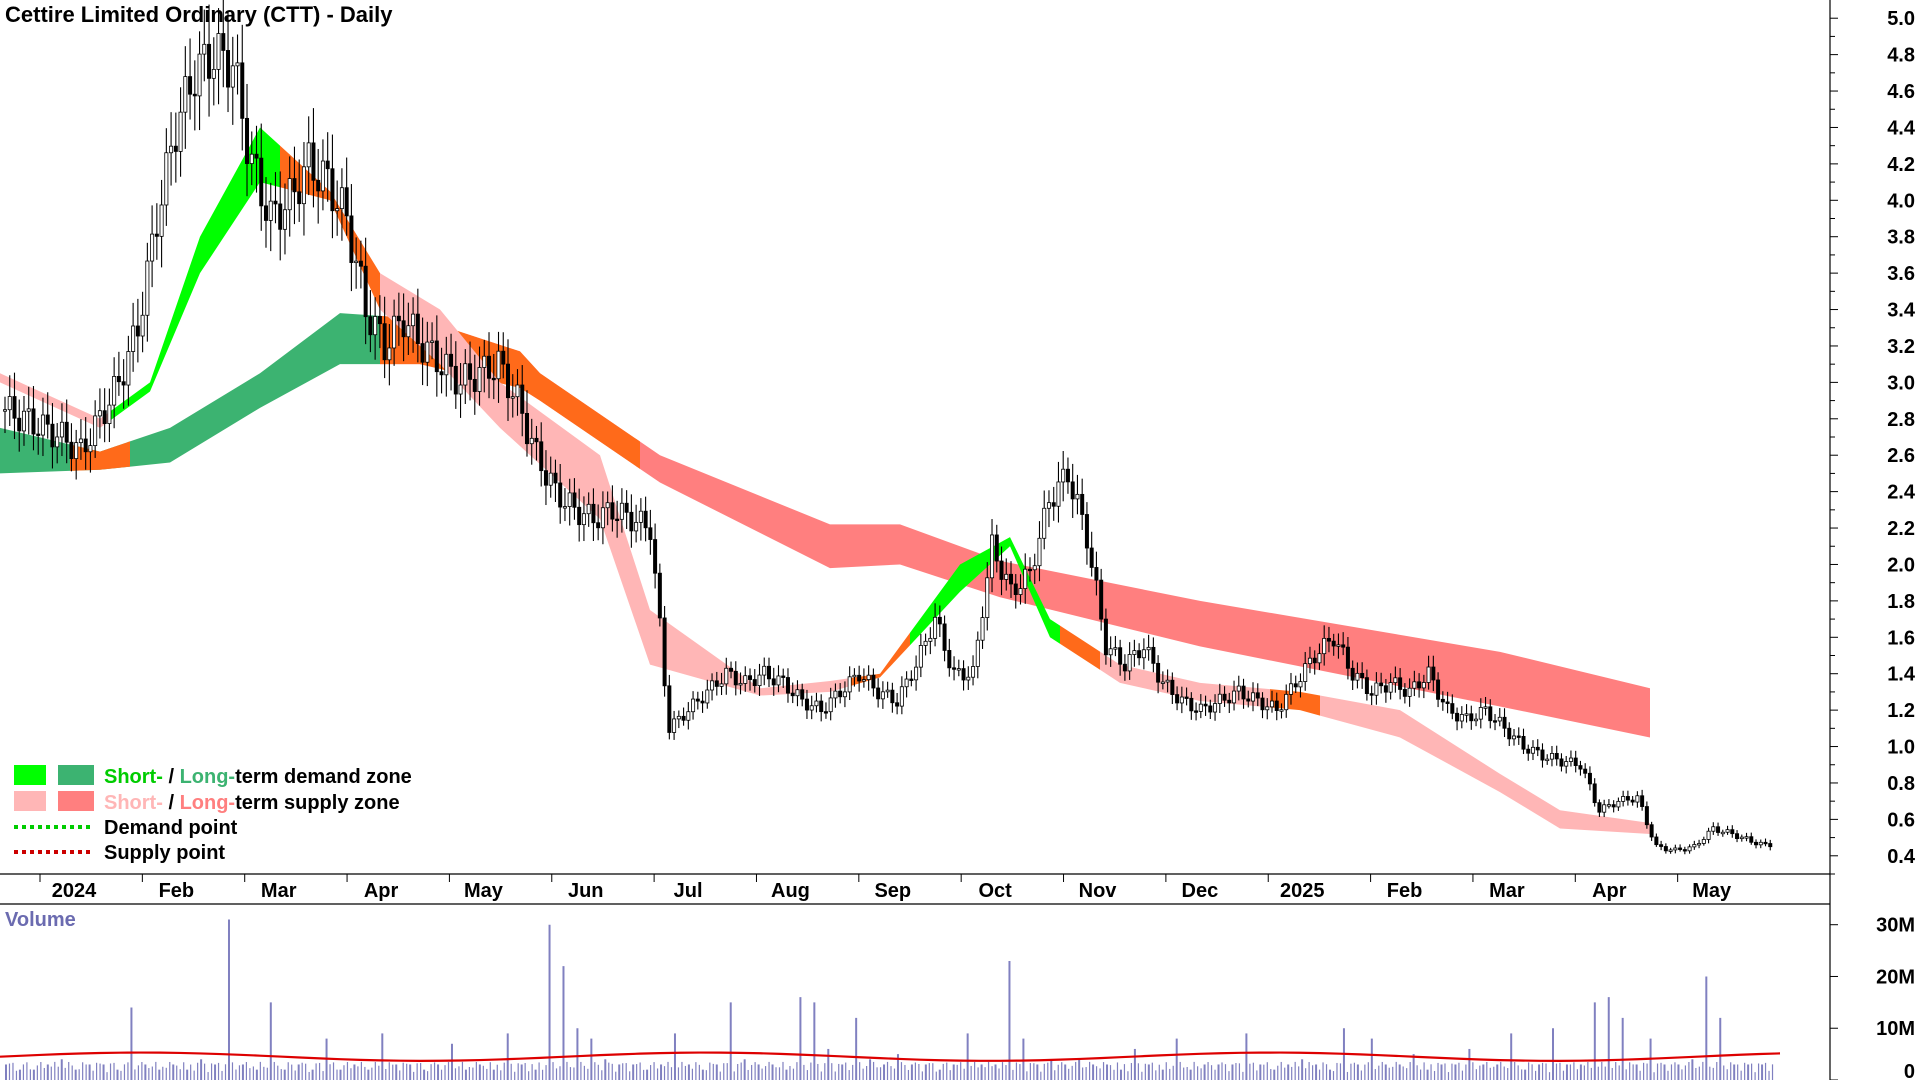  Describe the element at coordinates (1901, 311) in the screenshot. I see `price-tick-label: 3.4` at that location.